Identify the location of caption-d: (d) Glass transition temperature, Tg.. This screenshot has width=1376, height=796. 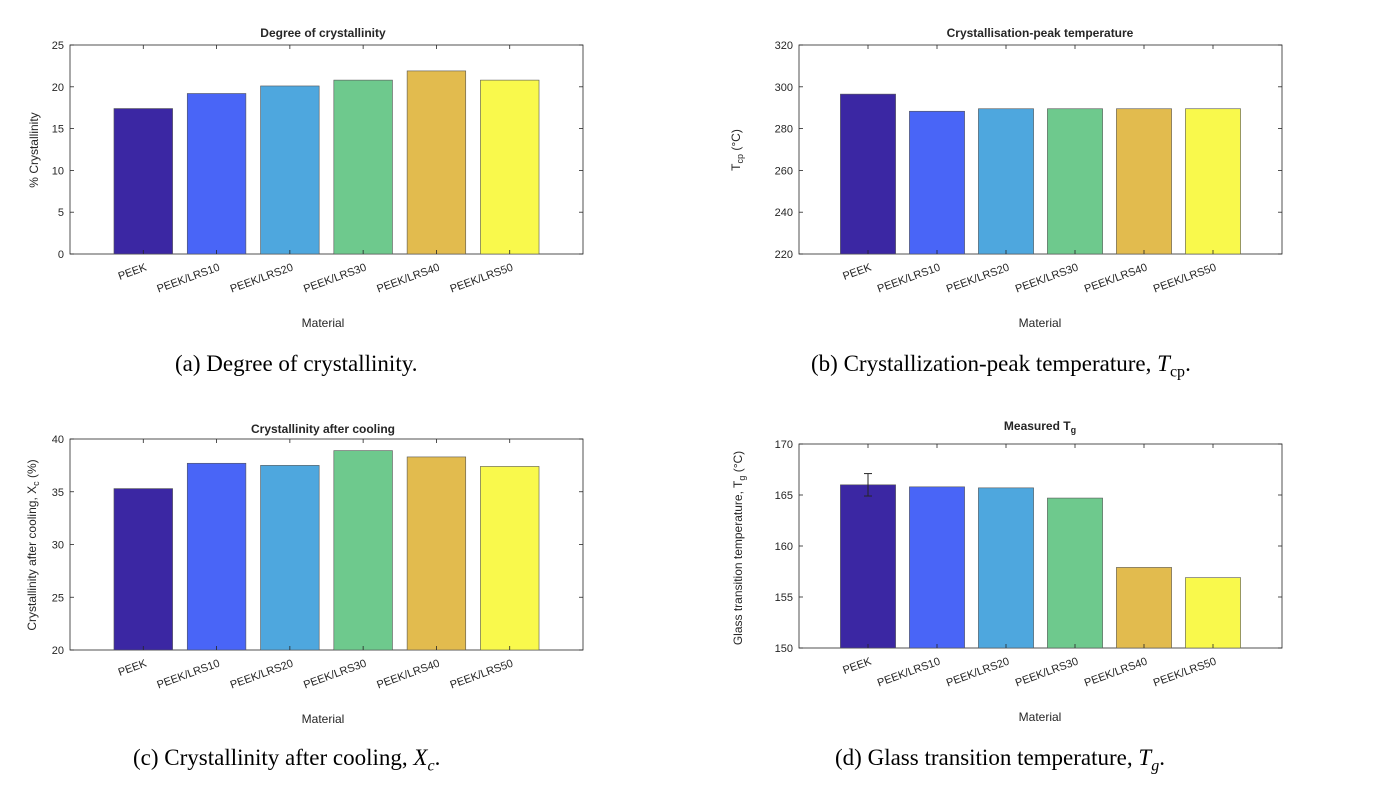
(1000, 760).